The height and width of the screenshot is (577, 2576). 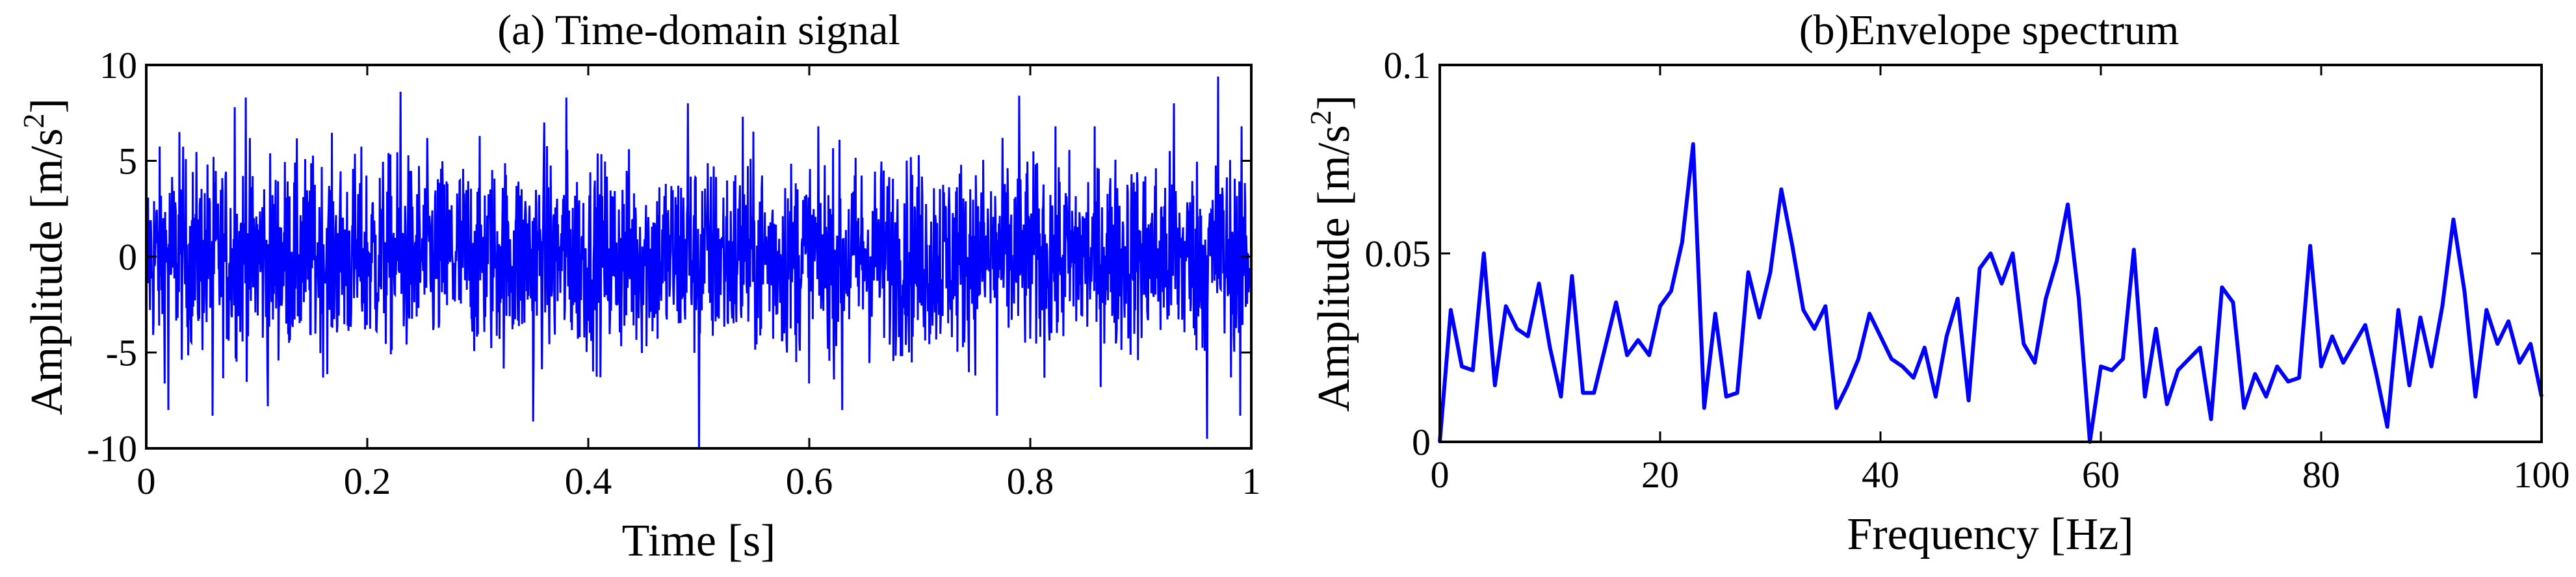 What do you see at coordinates (121, 353) in the screenshot?
I see `y-tick-label: -5` at bounding box center [121, 353].